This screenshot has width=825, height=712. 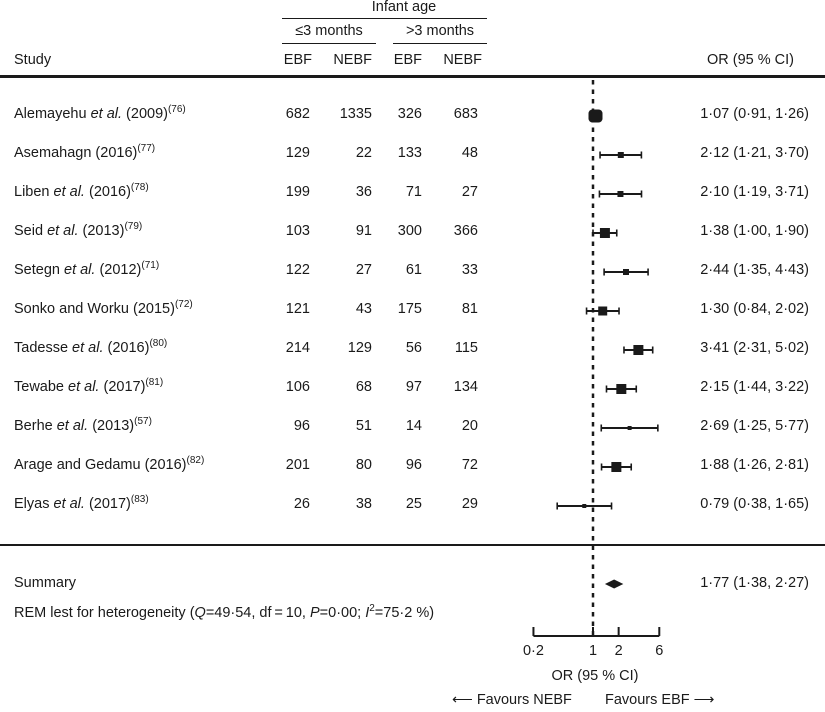 I want to click on study-ref: (82), so click(x=195, y=461).